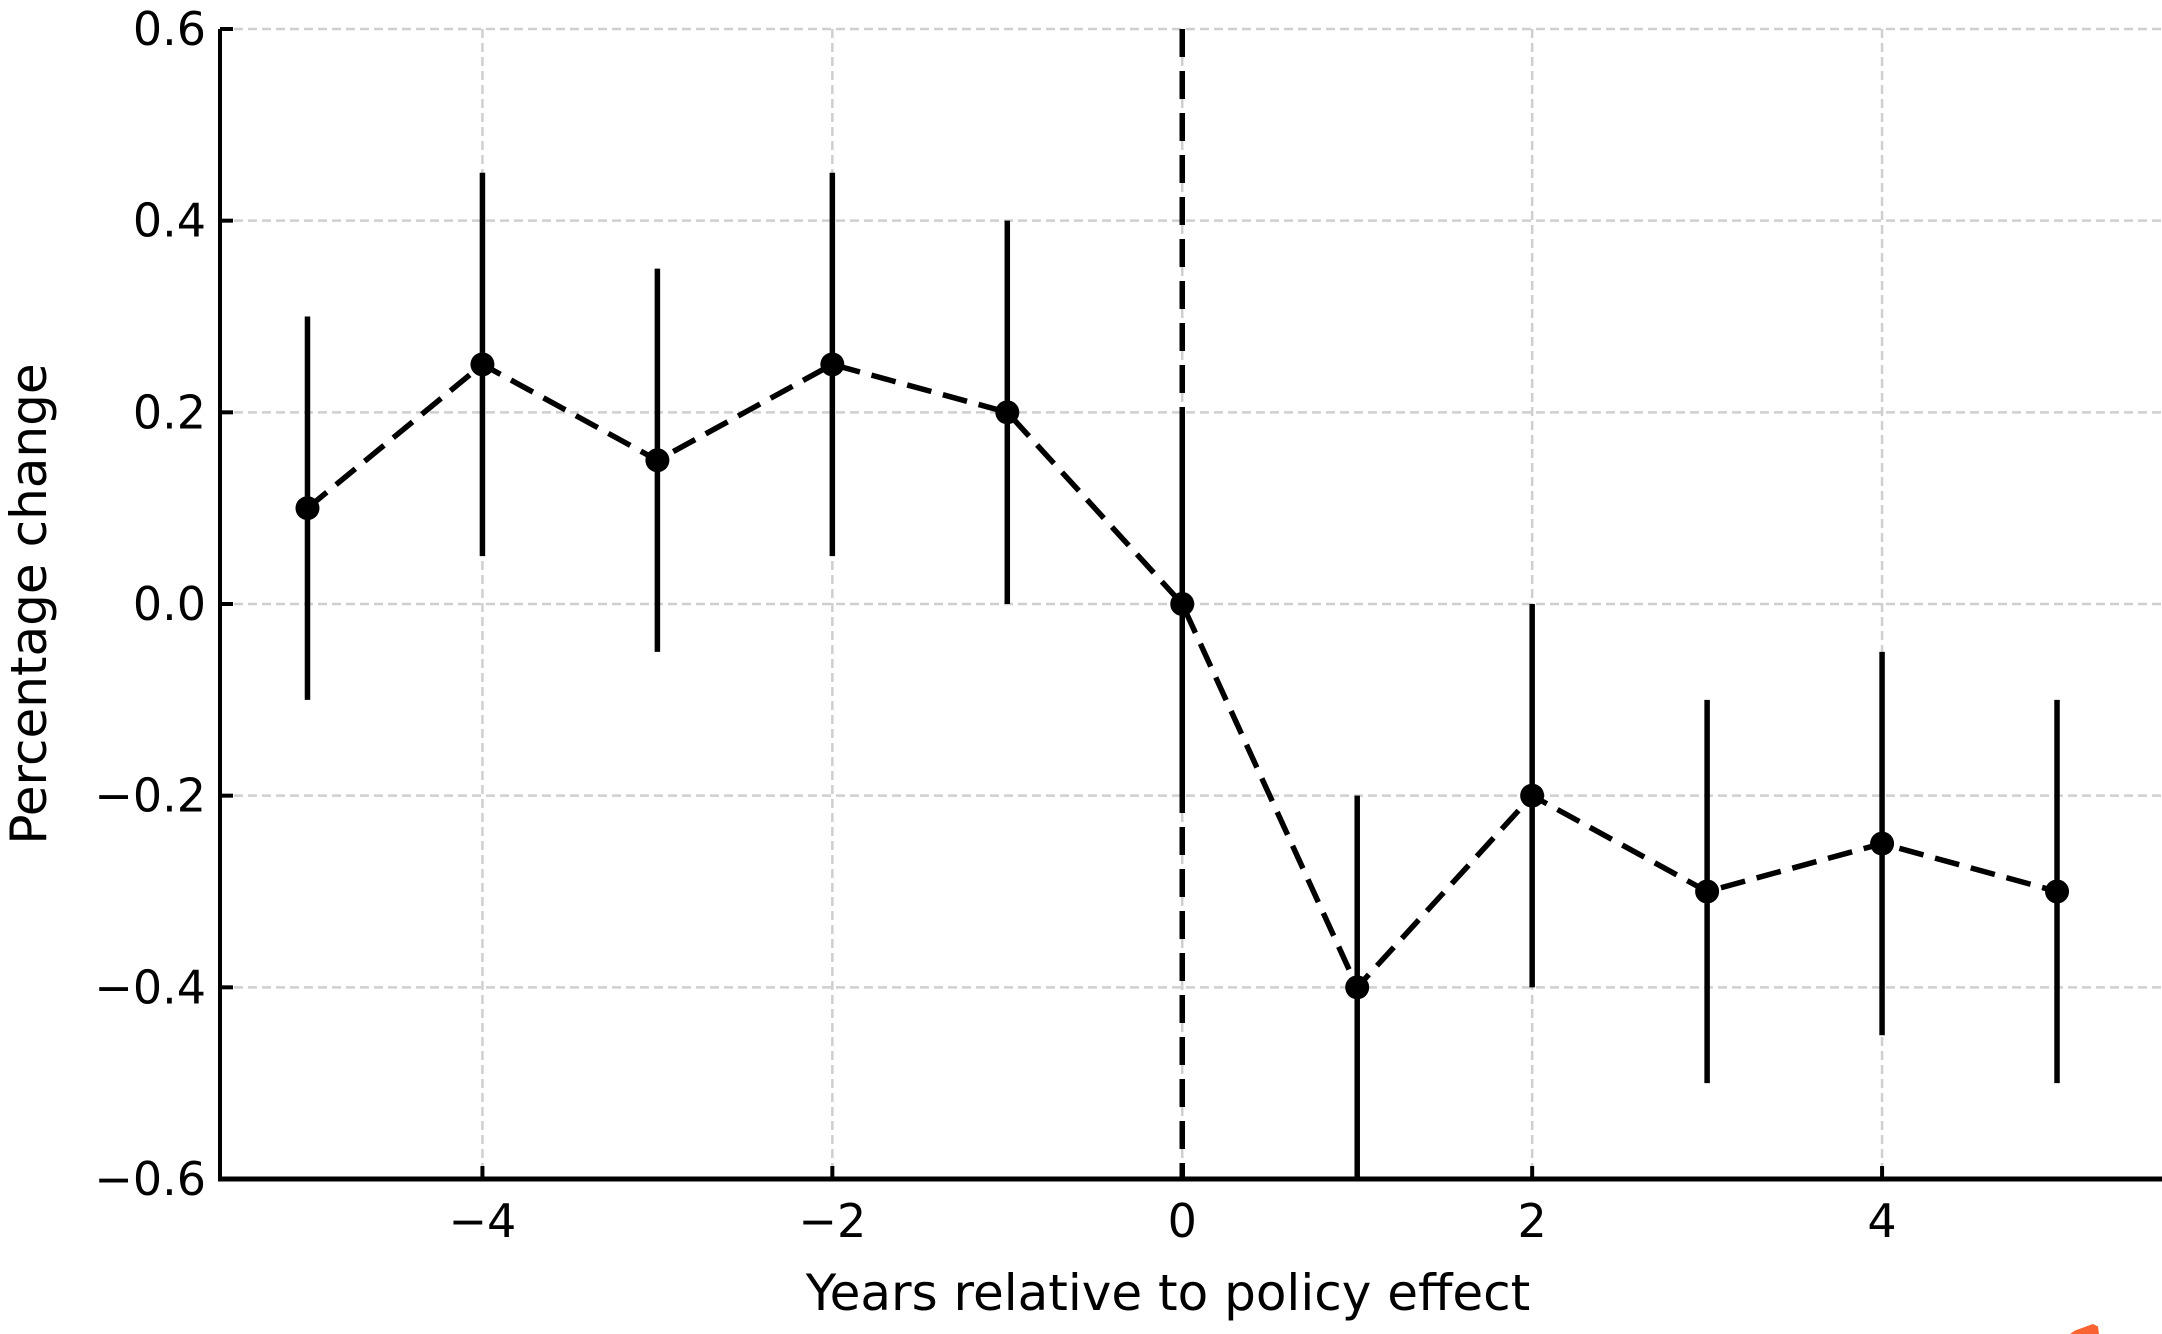  What do you see at coordinates (832, 1221) in the screenshot?
I see `x-tick-label: −2` at bounding box center [832, 1221].